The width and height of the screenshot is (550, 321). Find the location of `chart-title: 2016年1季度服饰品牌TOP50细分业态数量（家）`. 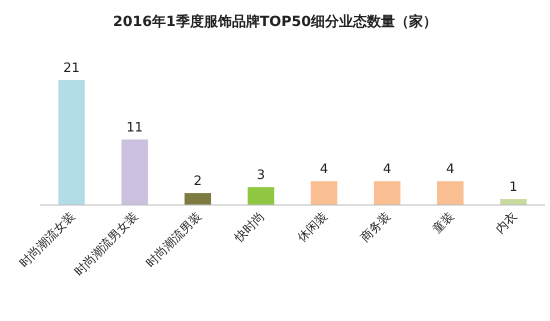

chart-title: 2016年1季度服饰品牌TOP50细分业态数量（家） is located at coordinates (275, 21).